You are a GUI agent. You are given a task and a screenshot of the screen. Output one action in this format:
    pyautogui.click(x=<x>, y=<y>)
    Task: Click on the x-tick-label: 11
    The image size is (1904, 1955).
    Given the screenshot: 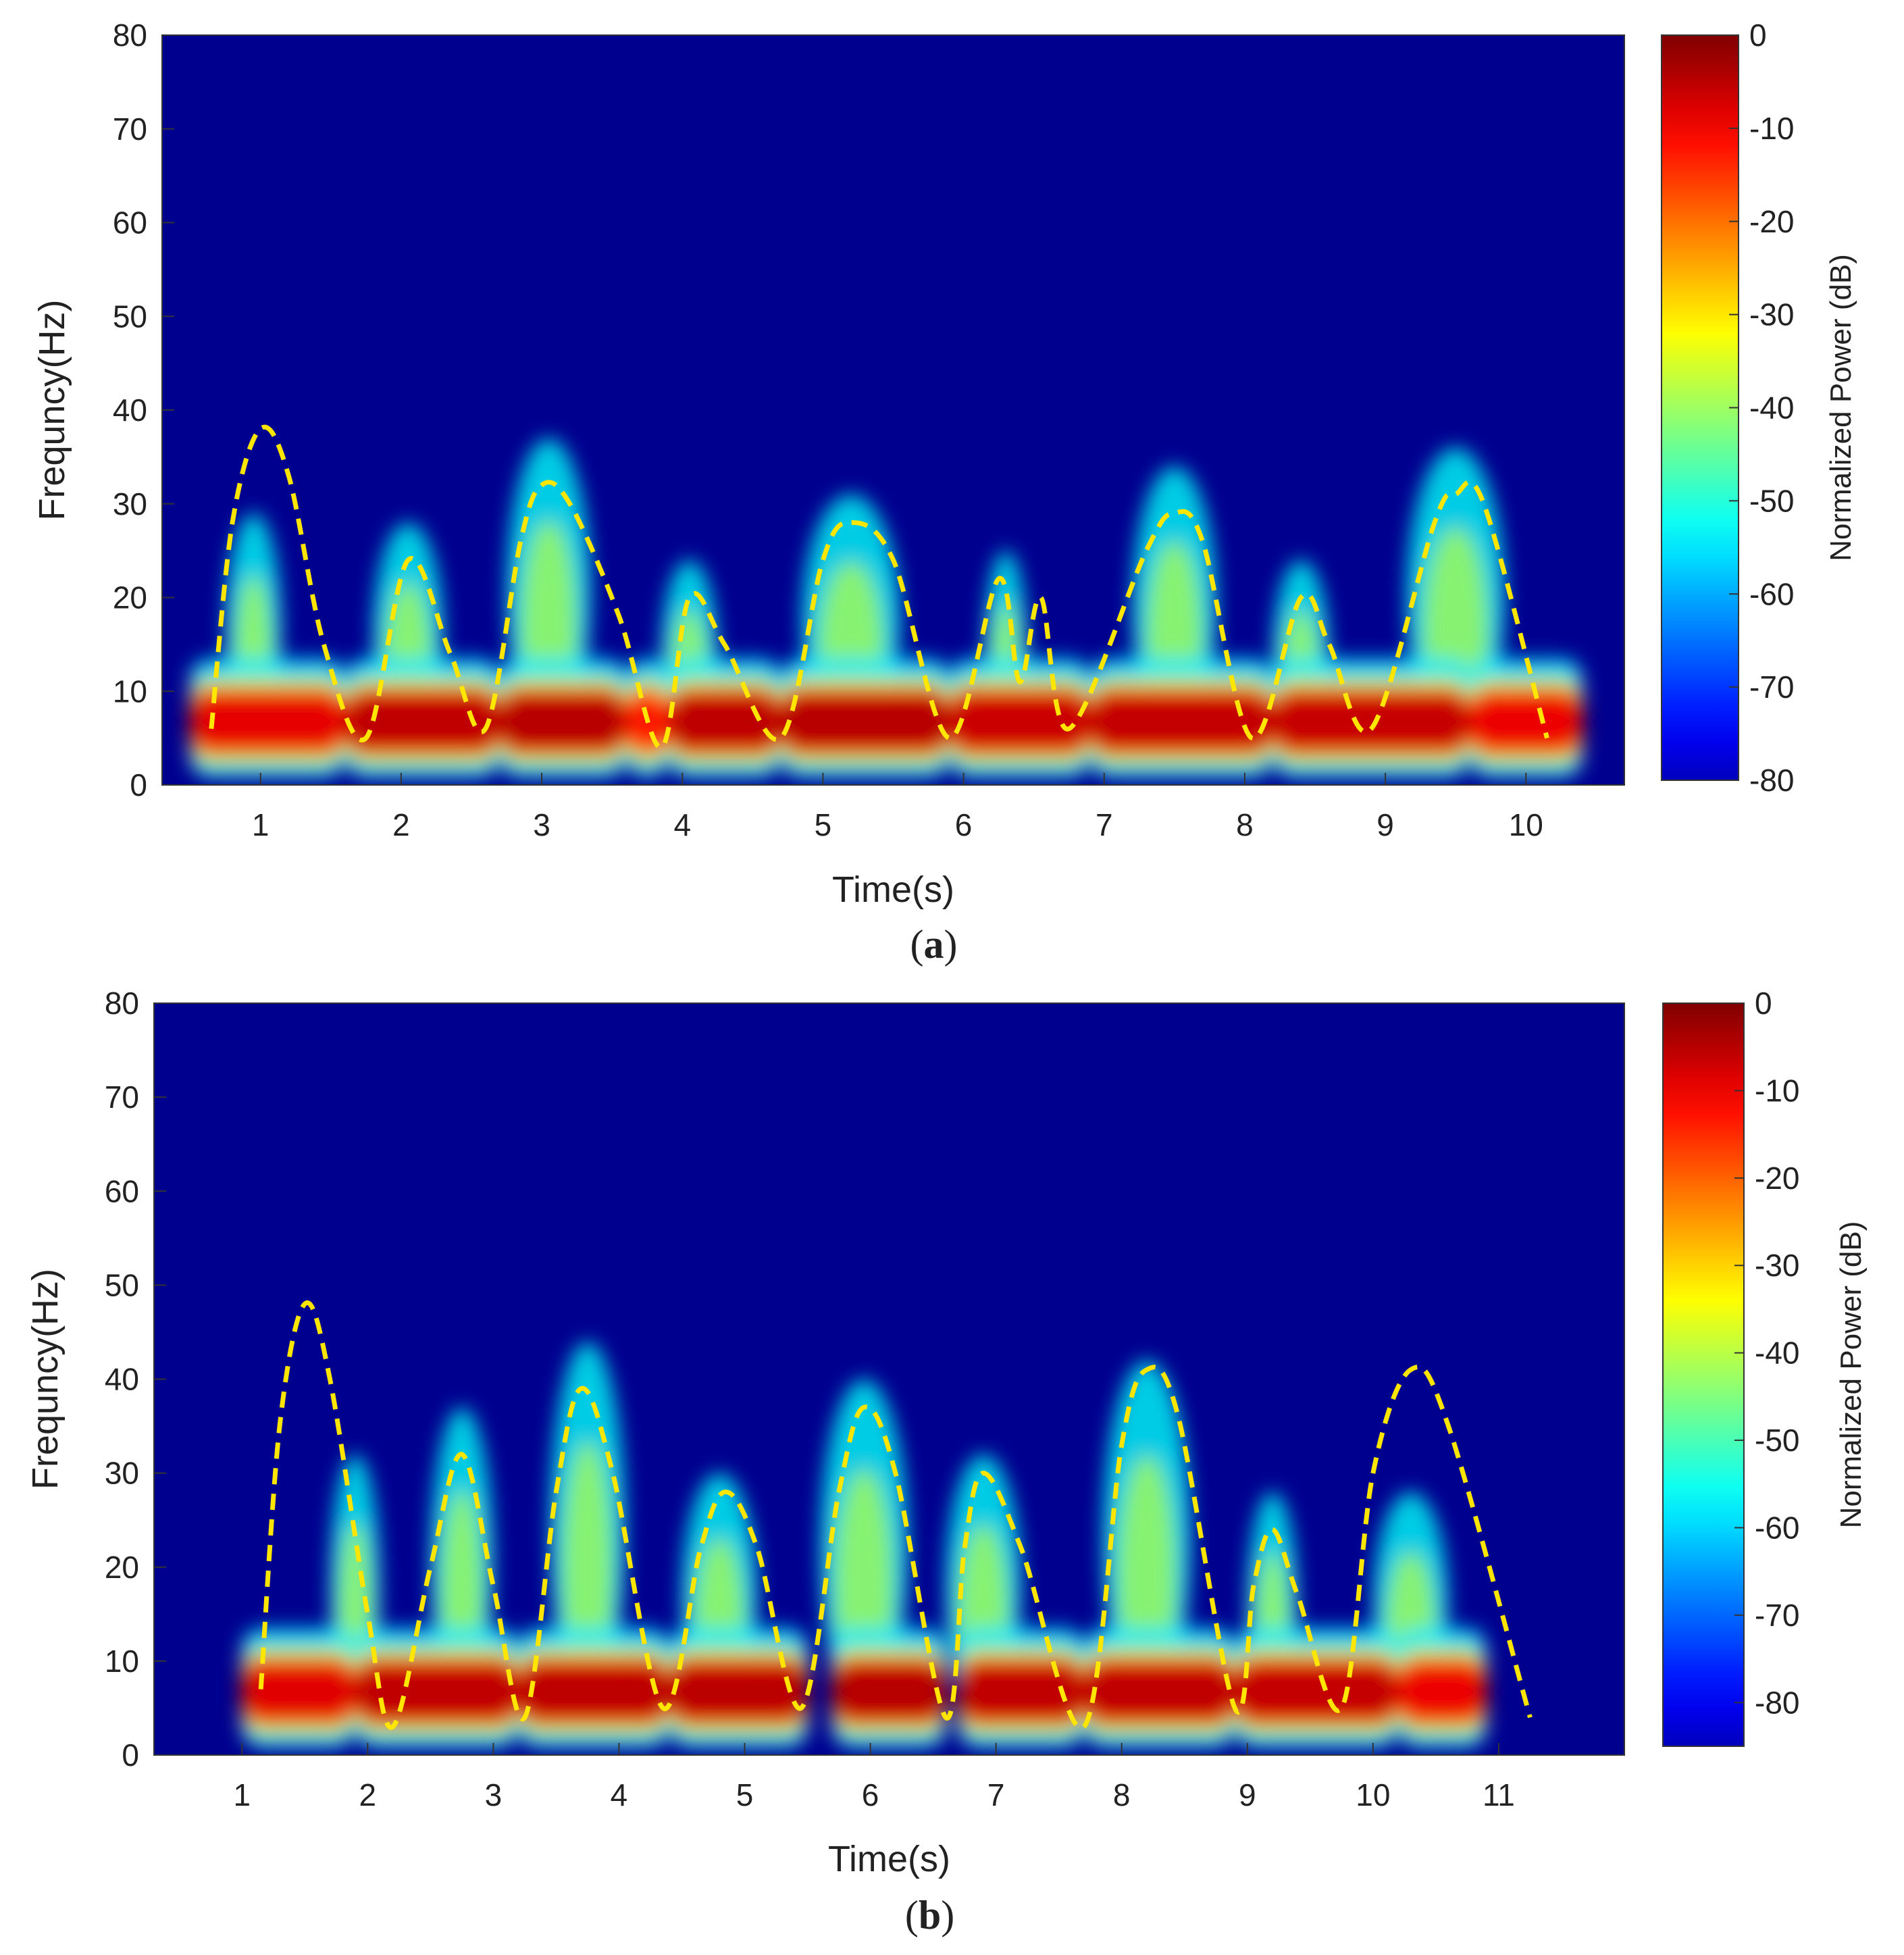 What is the action you would take?
    pyautogui.click(x=1499, y=1795)
    